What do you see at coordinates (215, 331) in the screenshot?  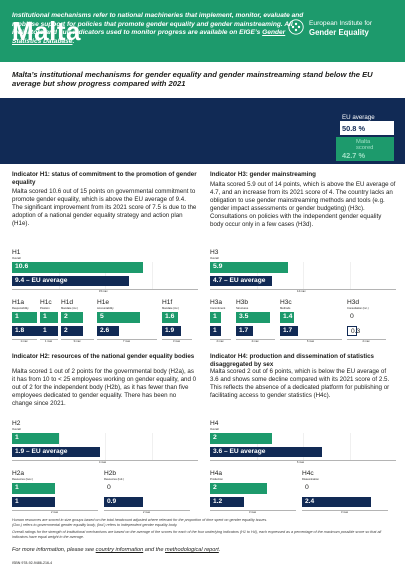 I see `sub-2021-bar: 1` at bounding box center [215, 331].